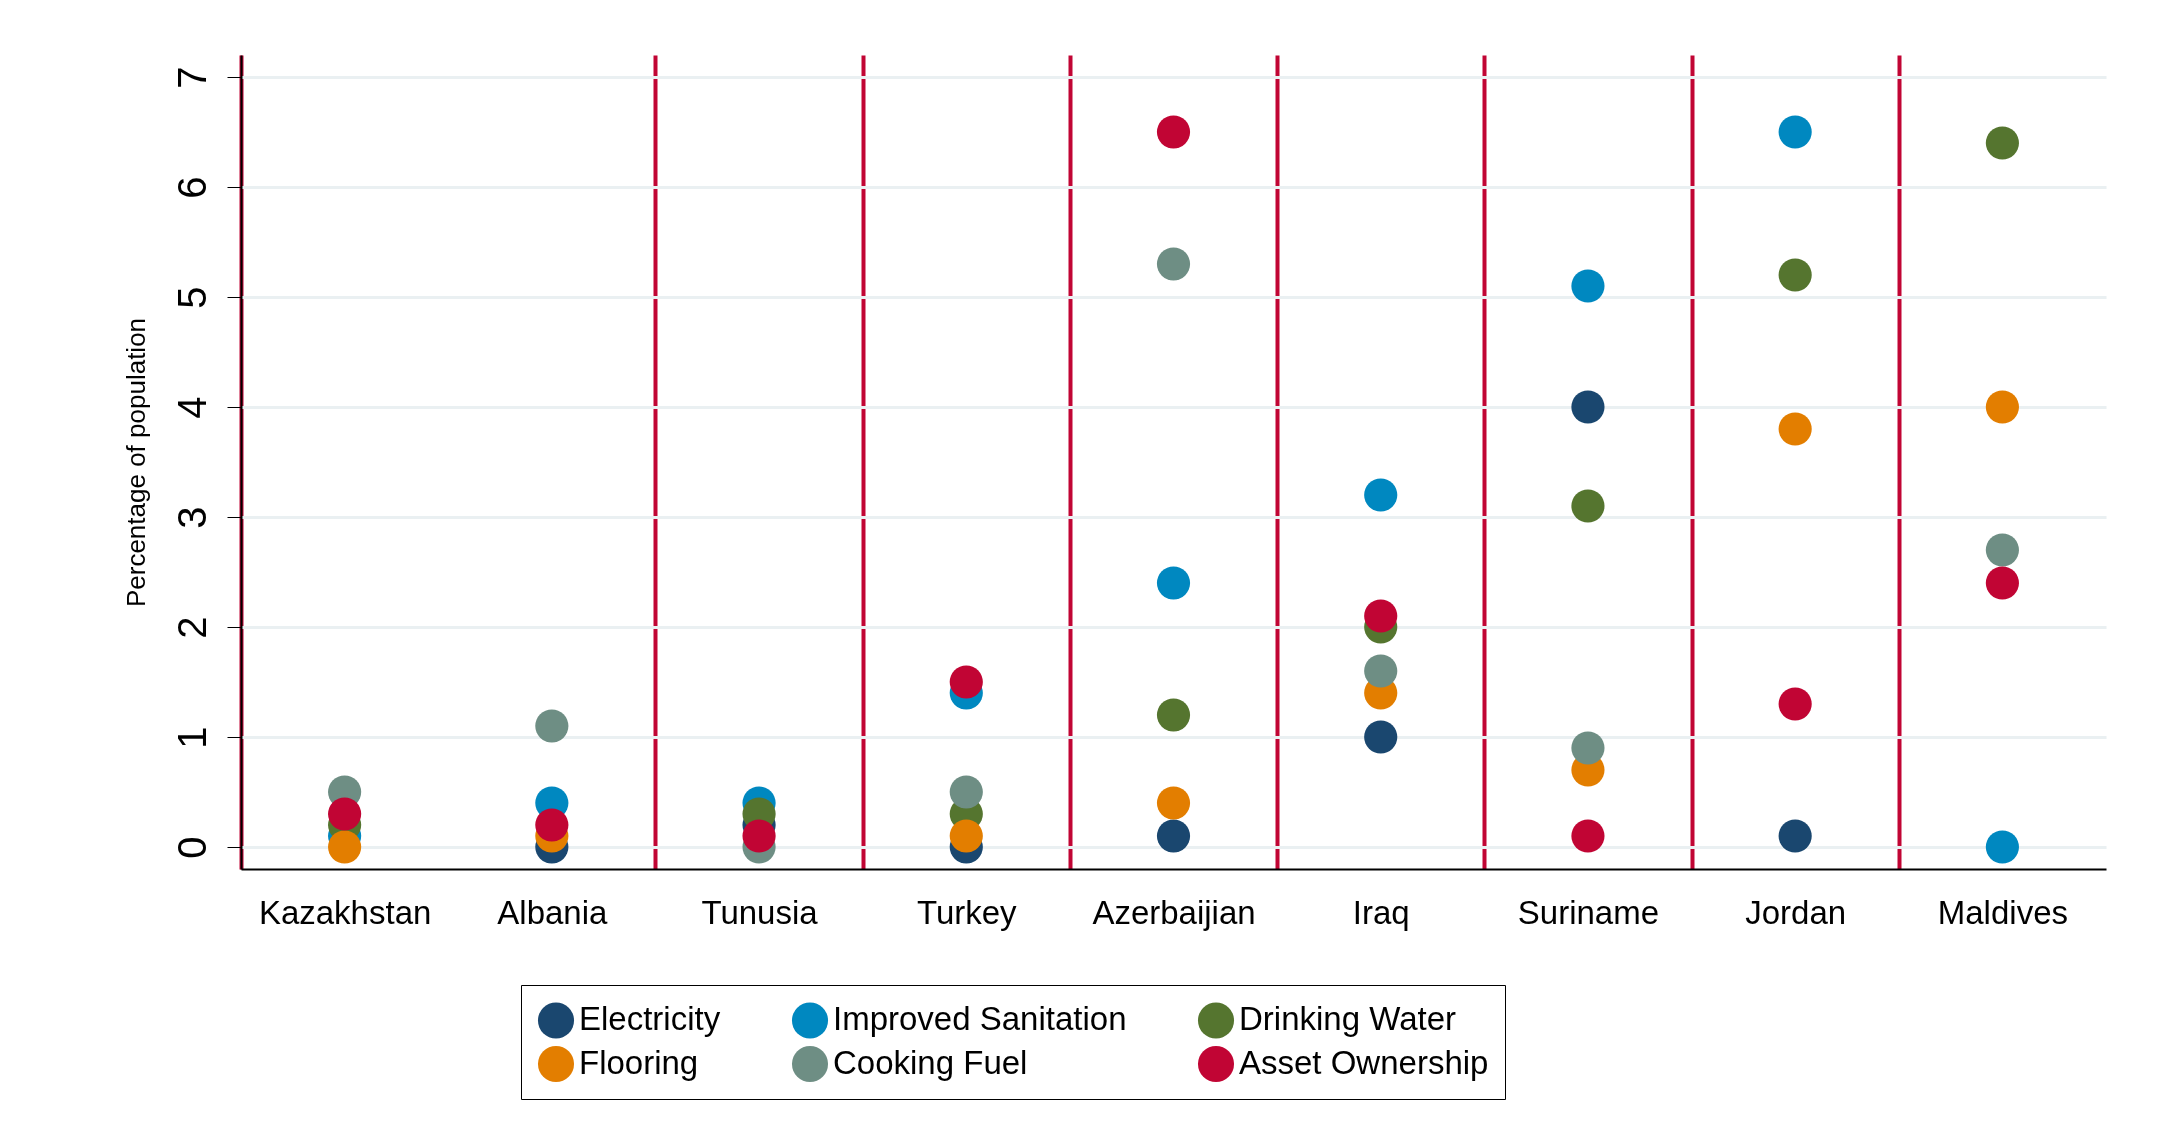 The image size is (2171, 1138). What do you see at coordinates (1381, 912) in the screenshot?
I see `x-tick-label: Iraq` at bounding box center [1381, 912].